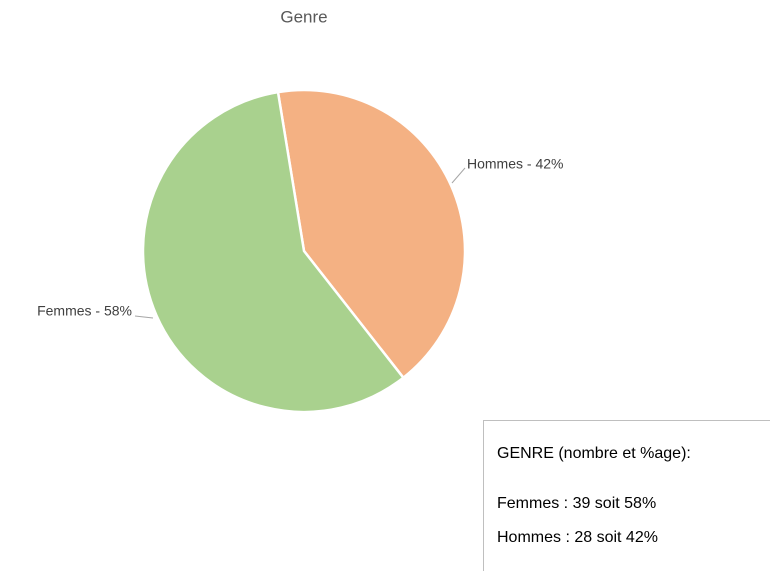  What do you see at coordinates (303, 16) in the screenshot?
I see `chart-title: Genre` at bounding box center [303, 16].